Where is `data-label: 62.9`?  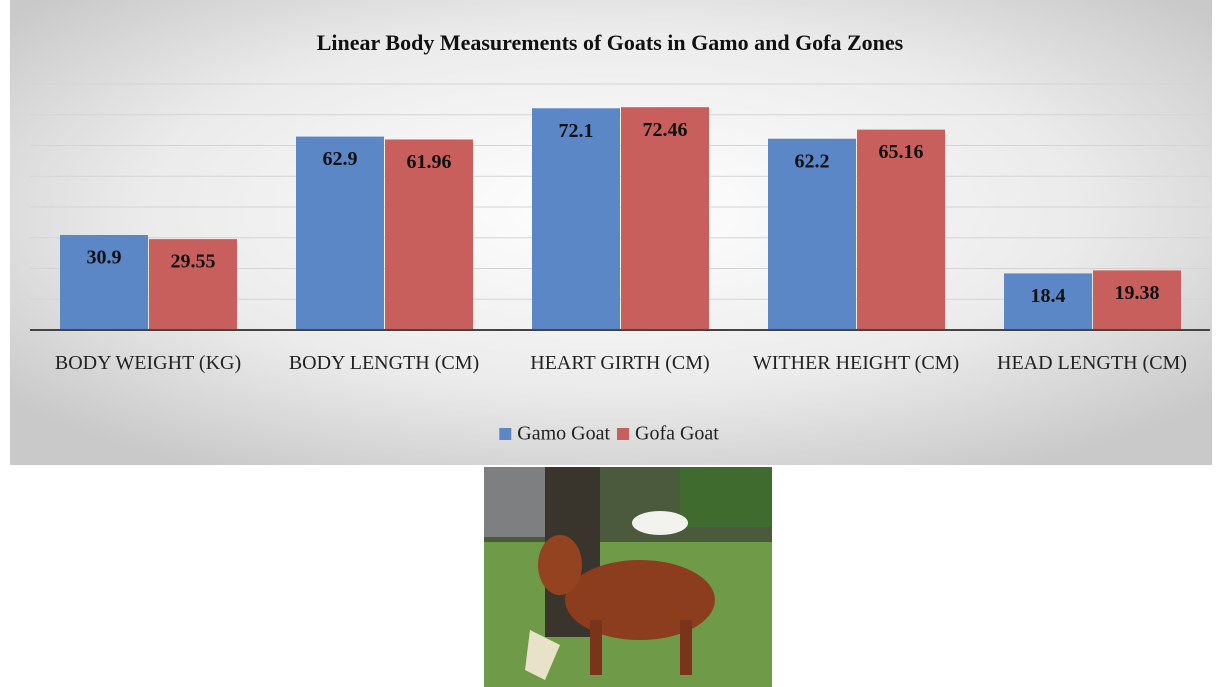
data-label: 62.9 is located at coordinates (340, 159).